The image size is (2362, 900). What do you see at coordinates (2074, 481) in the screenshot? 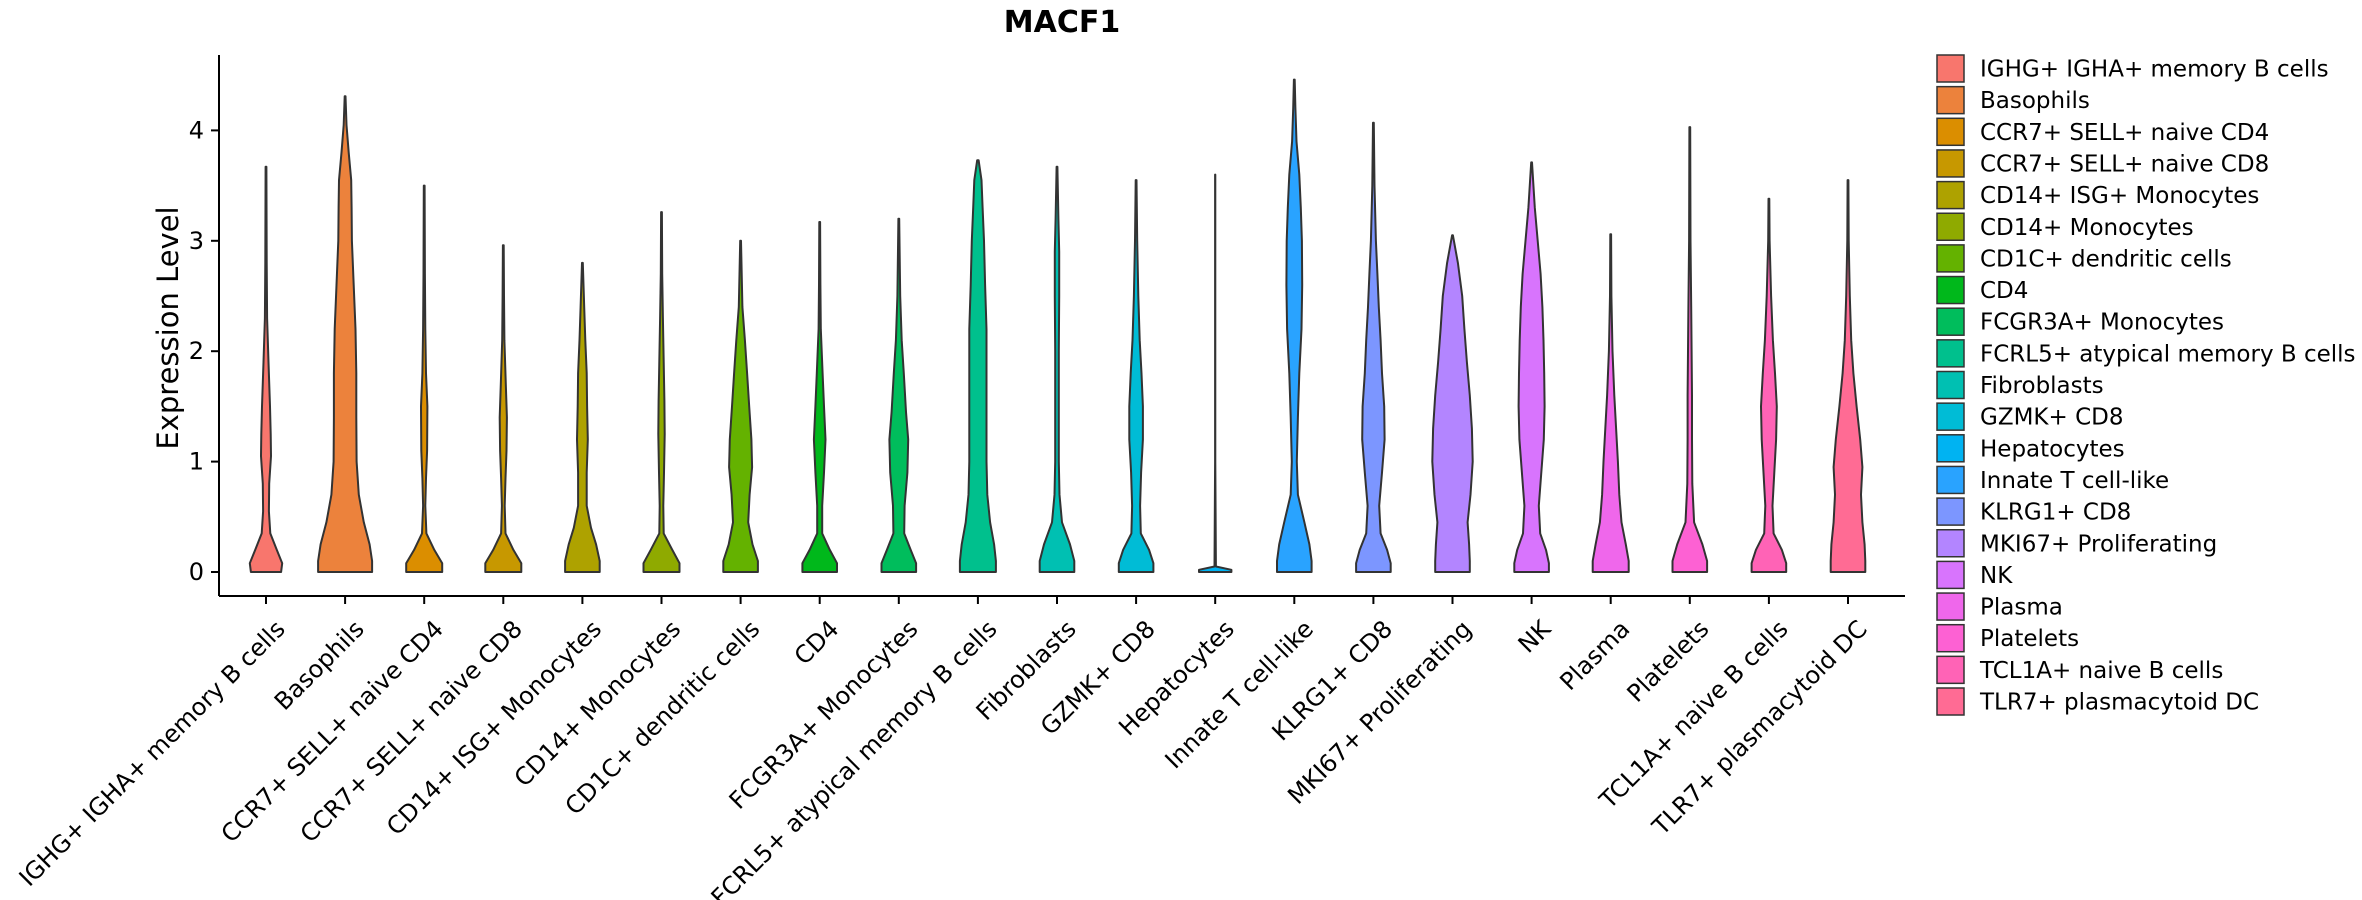
I see `legend-label: Innate T cell-like` at bounding box center [2074, 481].